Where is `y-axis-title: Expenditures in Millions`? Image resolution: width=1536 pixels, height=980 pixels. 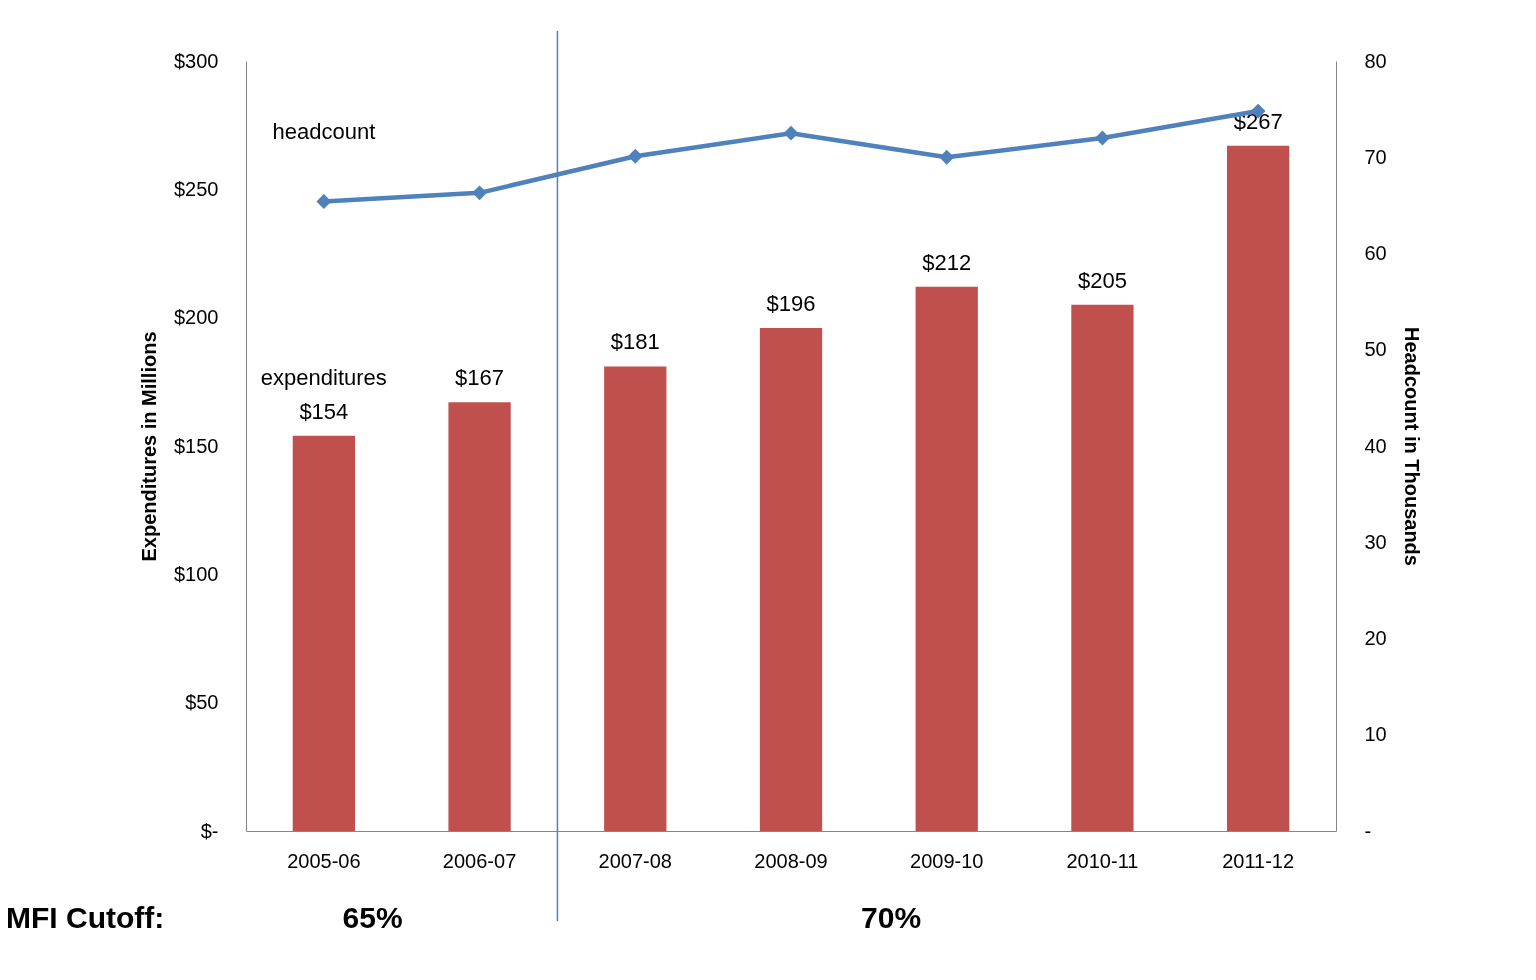 y-axis-title: Expenditures in Millions is located at coordinates (149, 446).